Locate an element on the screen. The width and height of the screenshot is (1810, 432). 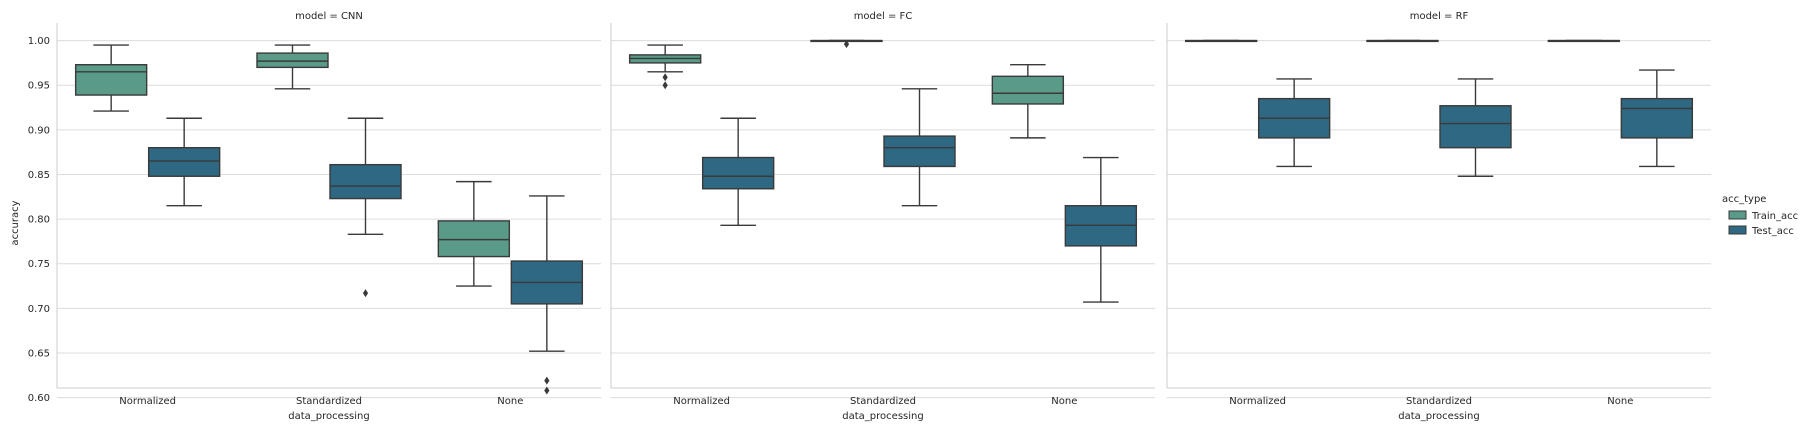
panel-title: model = FC is located at coordinates (883, 16).